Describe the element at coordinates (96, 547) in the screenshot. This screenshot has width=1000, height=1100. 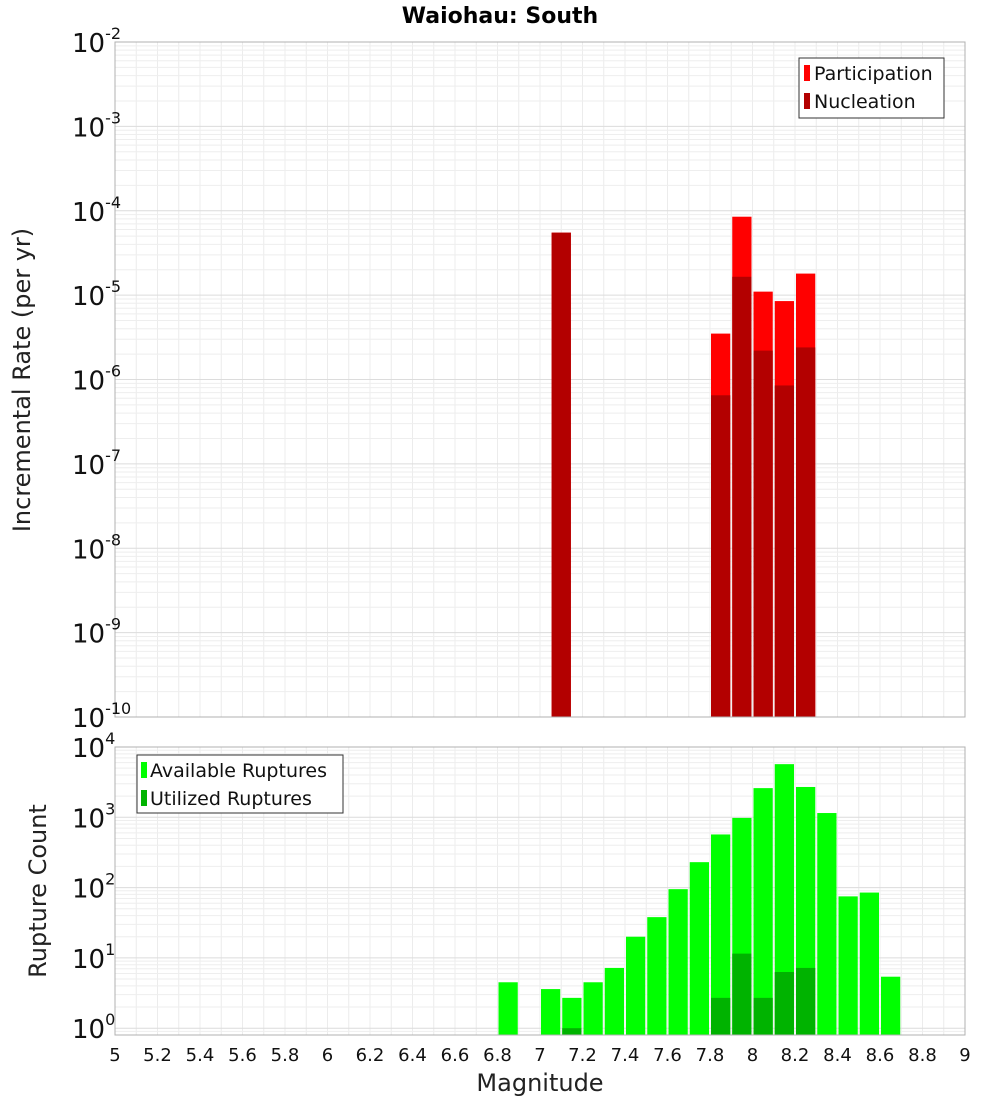
I see `rate-y-tick-label: 10⁻⁸` at that location.